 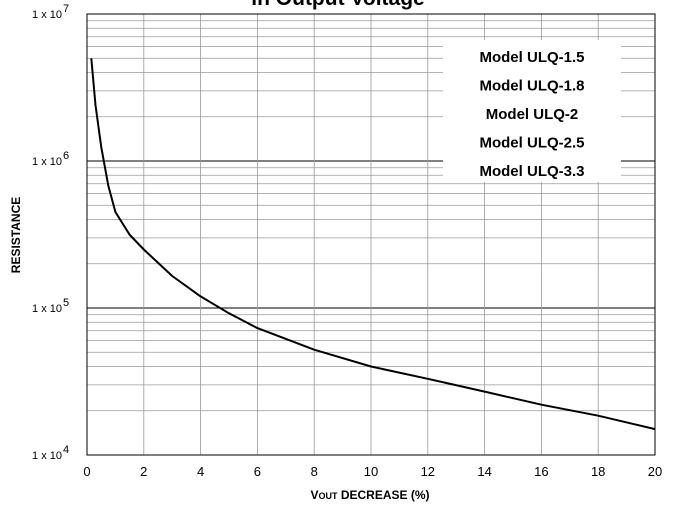 What do you see at coordinates (16, 235) in the screenshot?
I see `y-axis-label: RESISTANCE` at bounding box center [16, 235].